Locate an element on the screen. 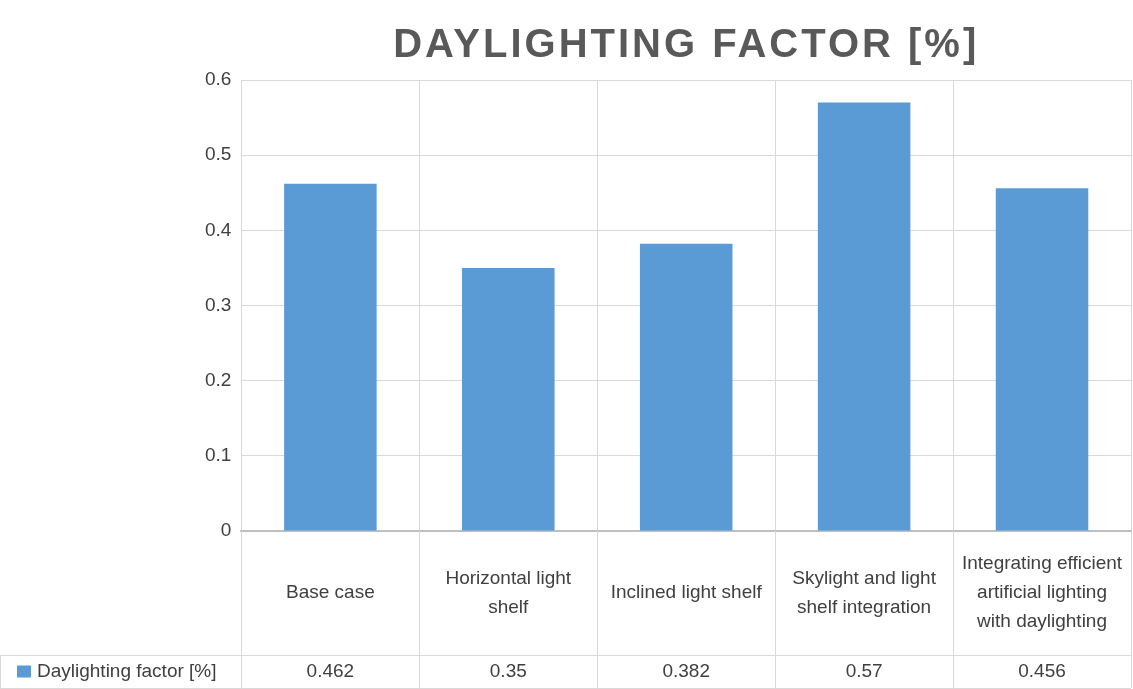 The image size is (1133, 689). data-label: 0.57 is located at coordinates (864, 670).